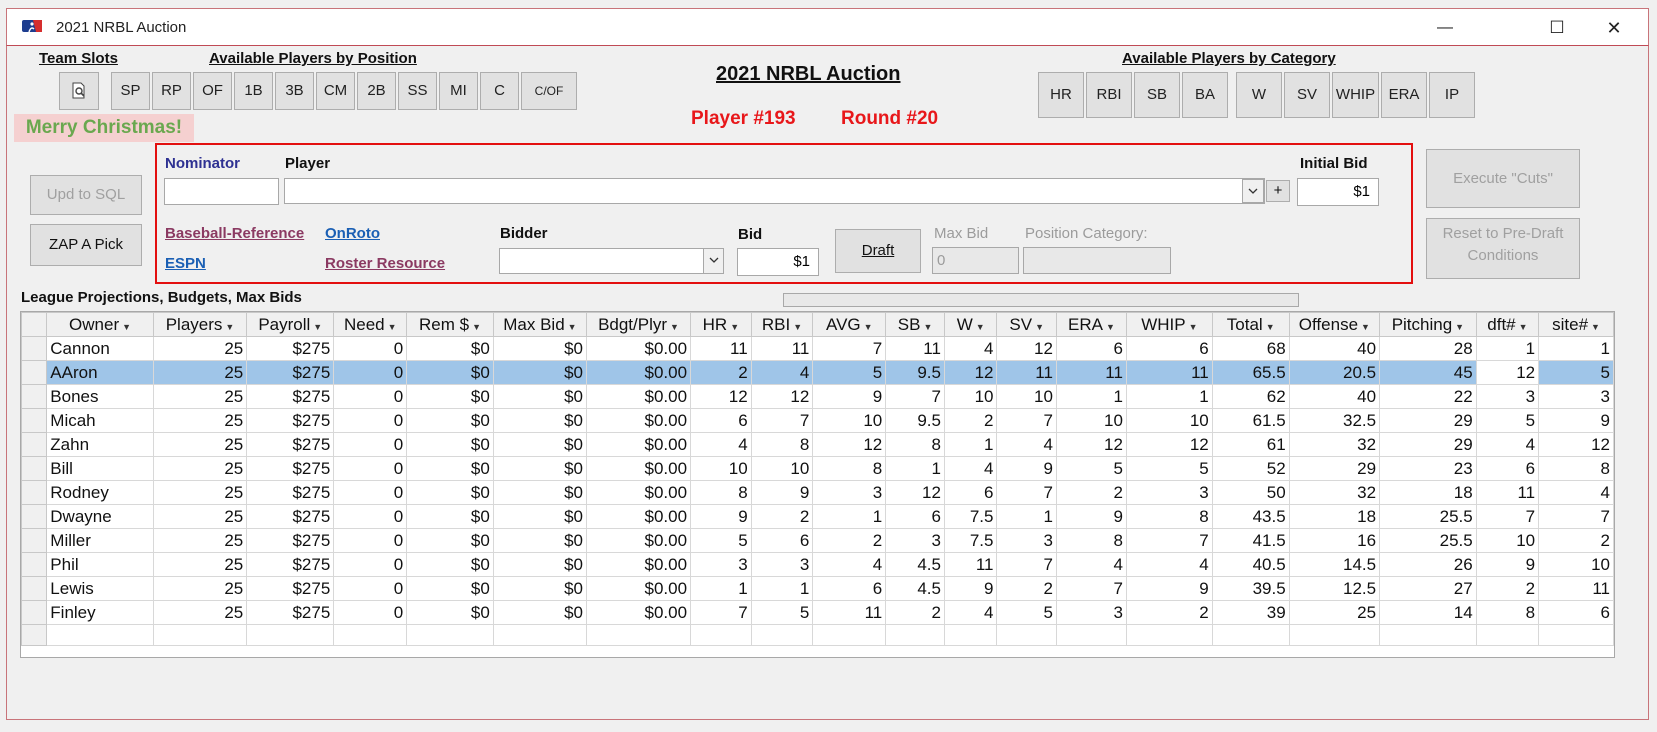  Describe the element at coordinates (1428, 588) in the screenshot. I see `cell-pitching: 27` at that location.